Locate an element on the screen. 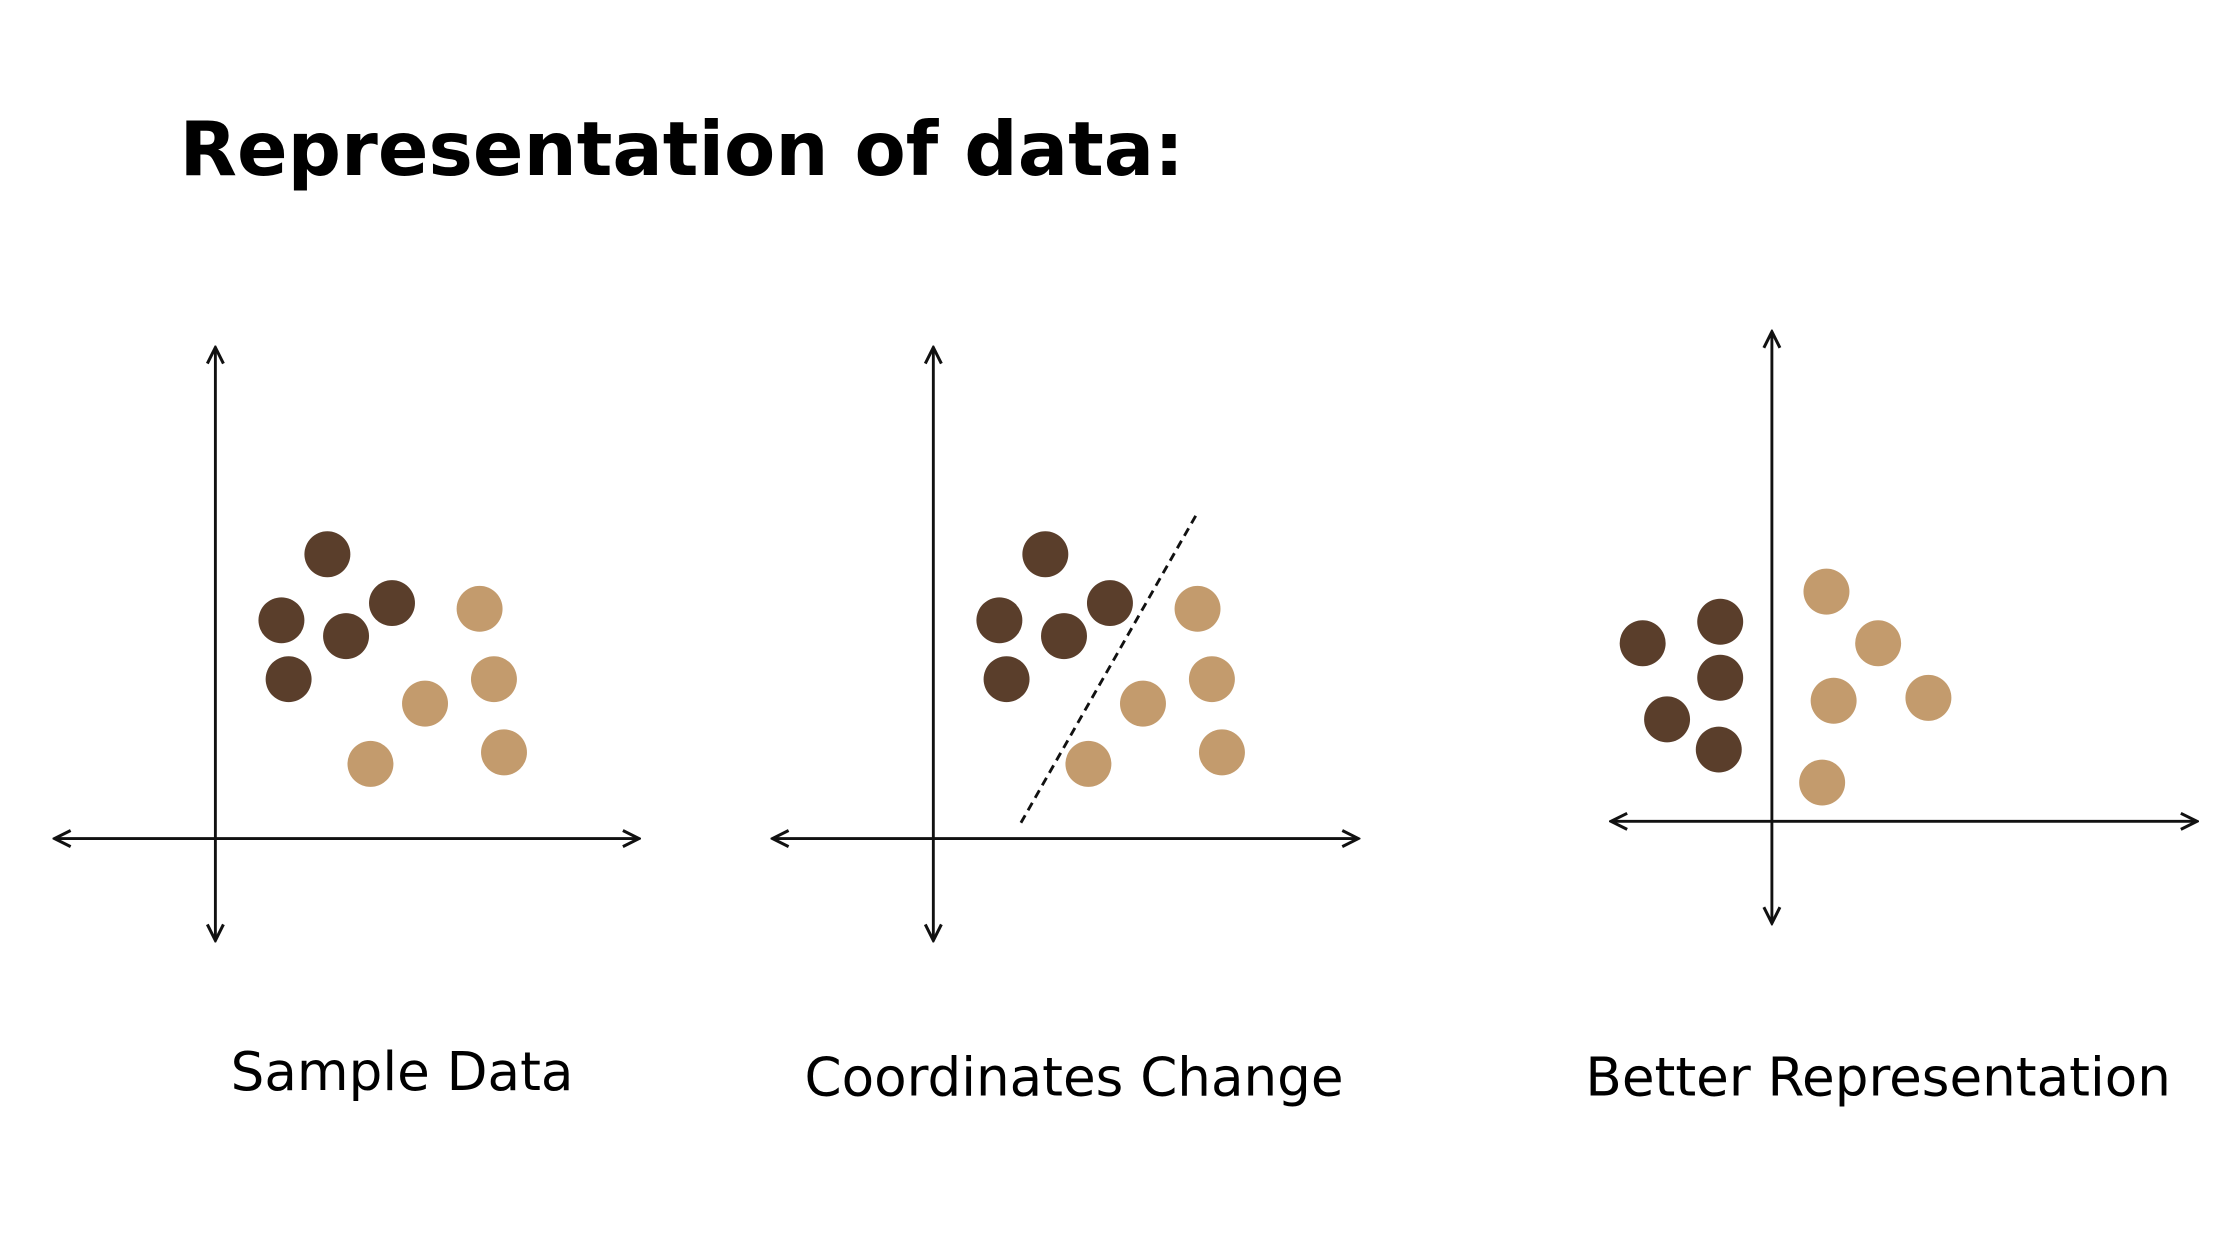 Image resolution: width=2240 pixels, height=1260 pixels. caption: Coordinates Change is located at coordinates (1074, 1078).